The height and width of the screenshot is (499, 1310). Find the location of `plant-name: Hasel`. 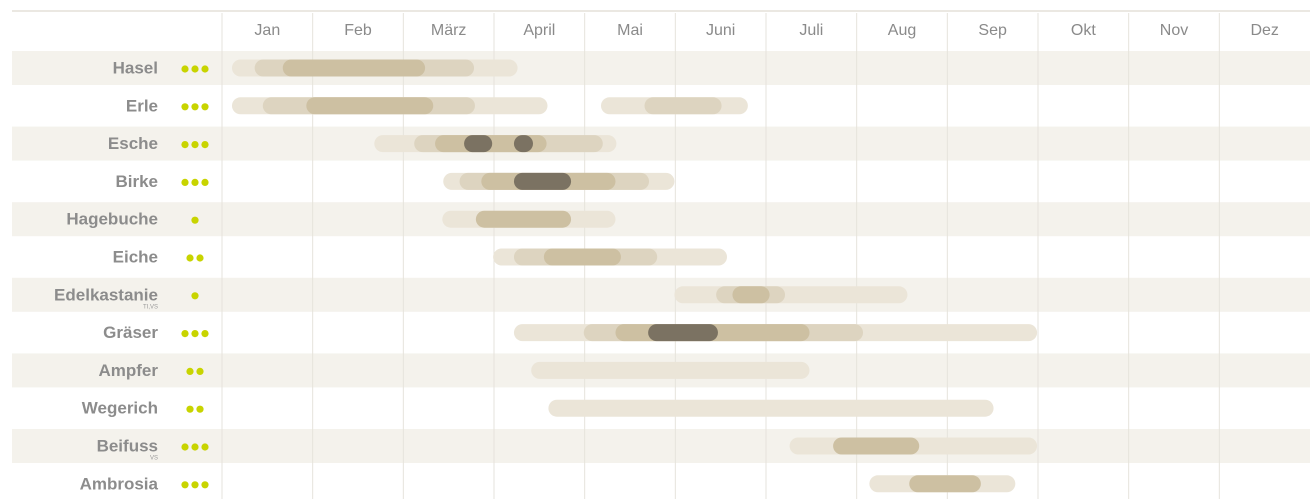

plant-name: Hasel is located at coordinates (135, 67).